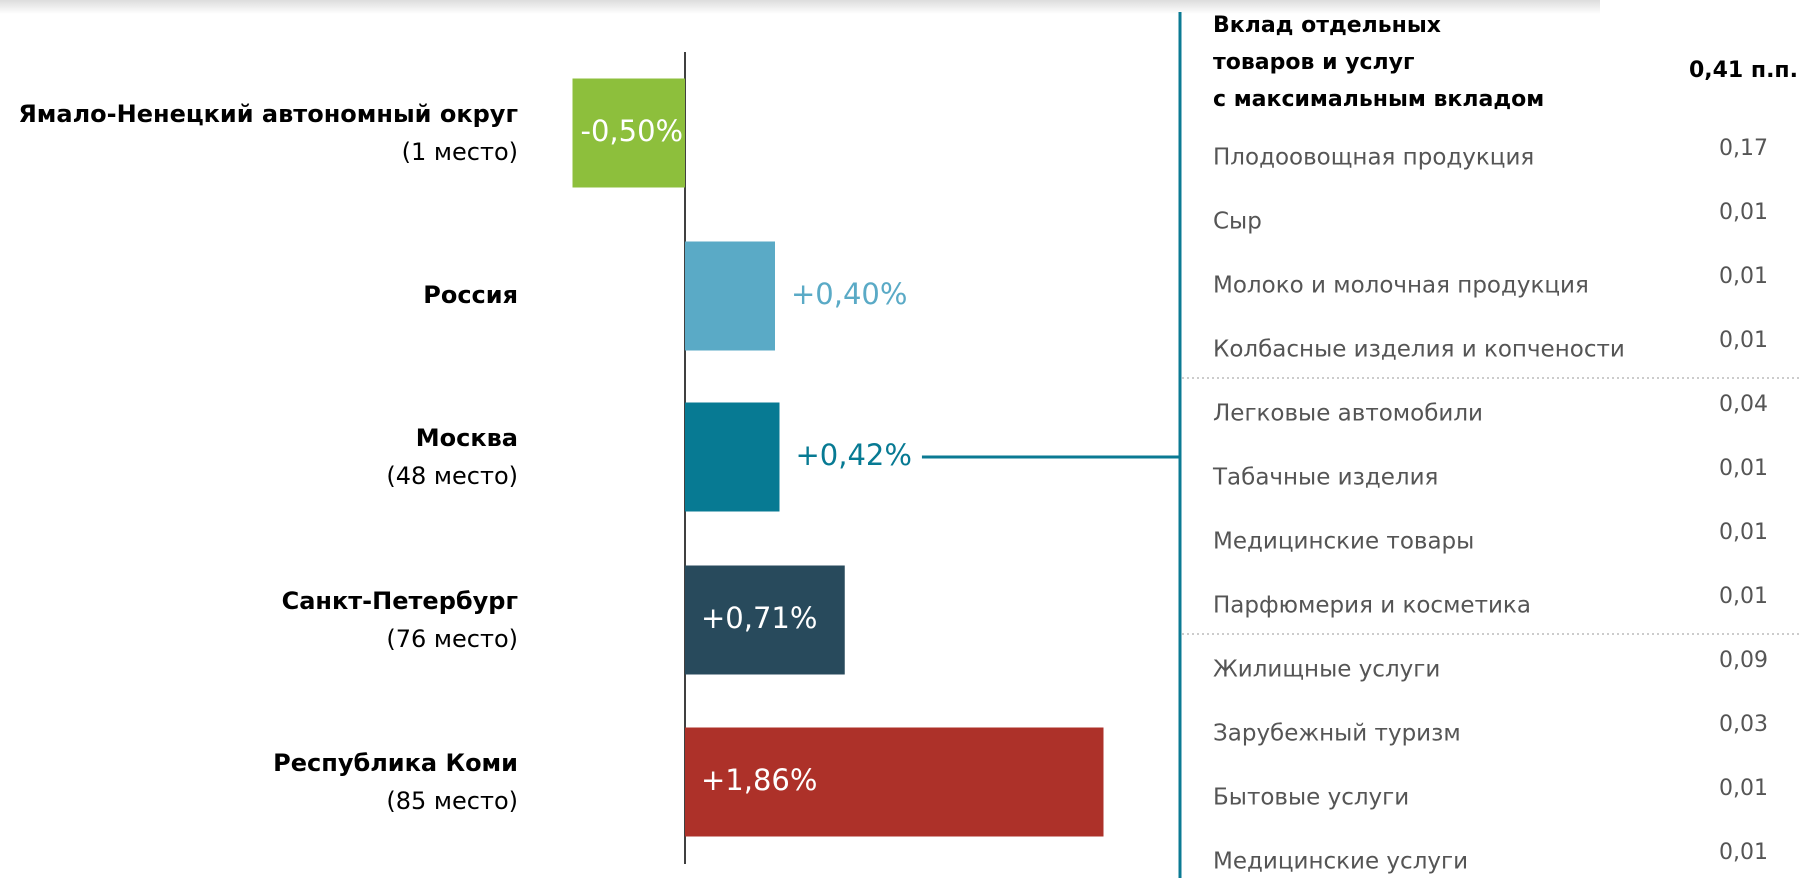 The image size is (1802, 878). What do you see at coordinates (1743, 724) in the screenshot?
I see `row-value: 0,03` at bounding box center [1743, 724].